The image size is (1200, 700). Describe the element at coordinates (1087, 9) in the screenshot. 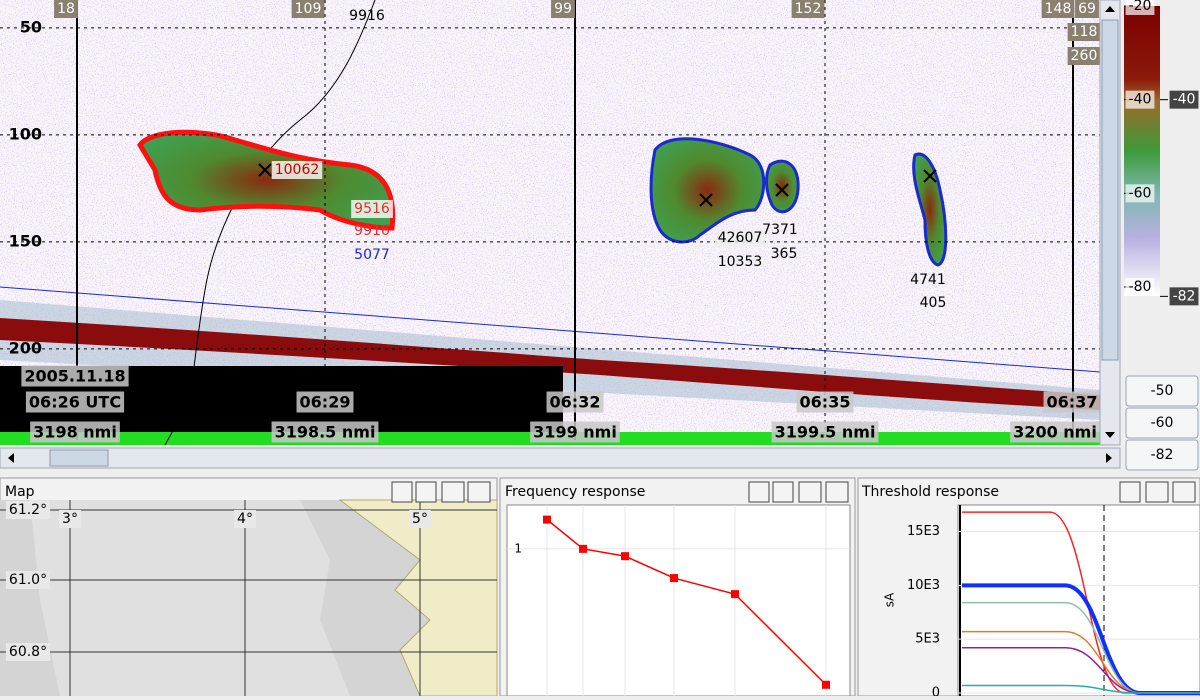

I see `ping-label: 69` at that location.